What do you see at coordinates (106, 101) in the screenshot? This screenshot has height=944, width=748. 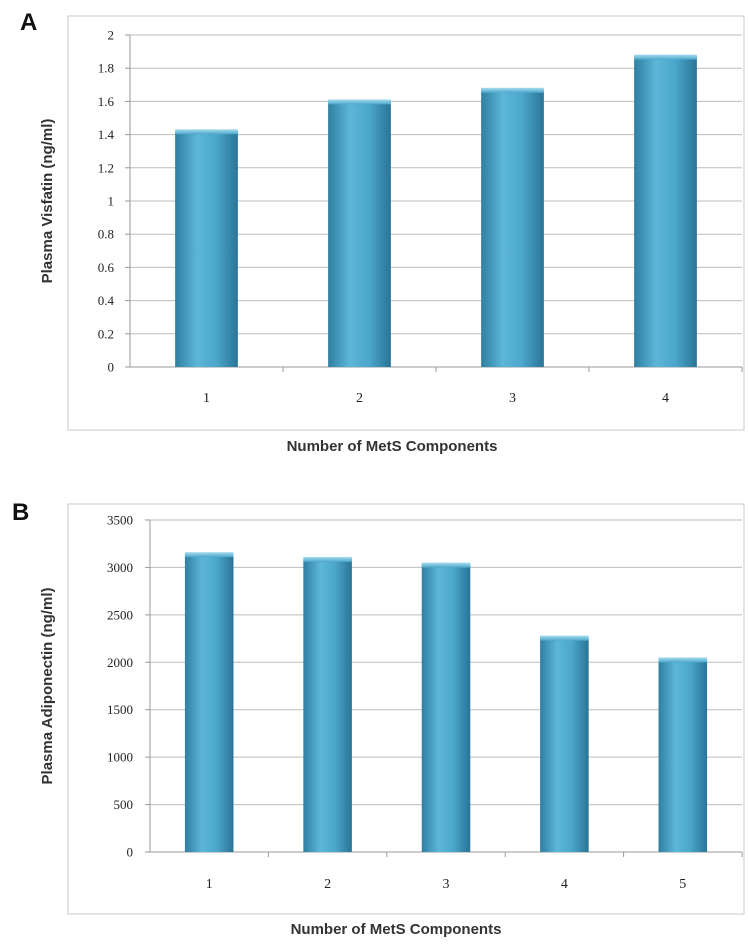 I see `y-tick-label: 1.6` at bounding box center [106, 101].